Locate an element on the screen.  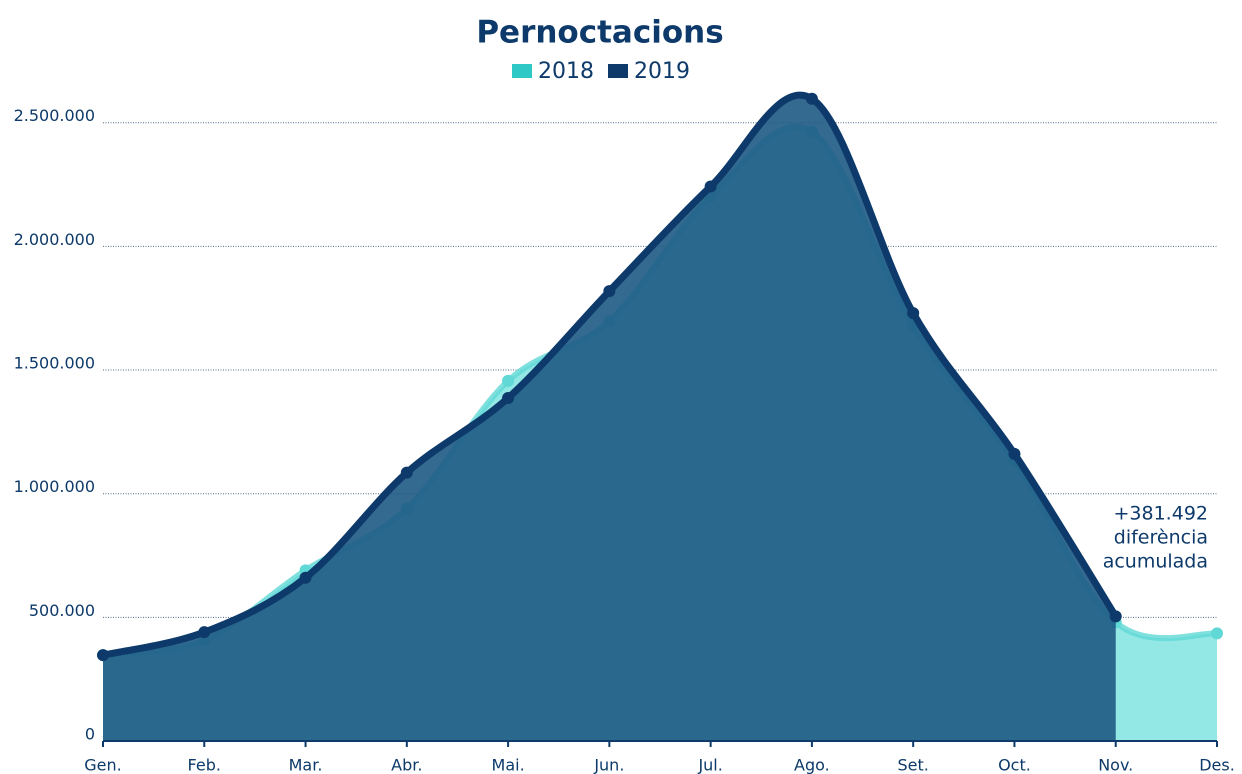
y-tick-label: 2.000.000 is located at coordinates (54, 239).